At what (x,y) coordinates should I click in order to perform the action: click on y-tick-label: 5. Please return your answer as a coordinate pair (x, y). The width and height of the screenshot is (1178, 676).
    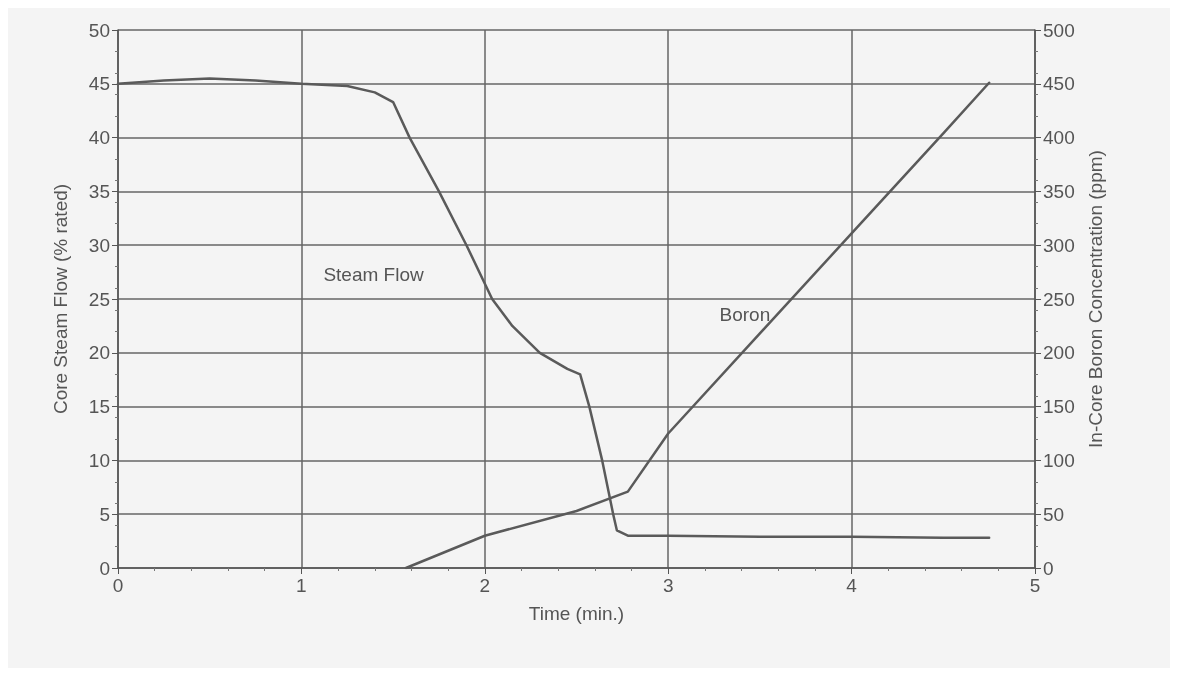
    Looking at the image, I should click on (104, 514).